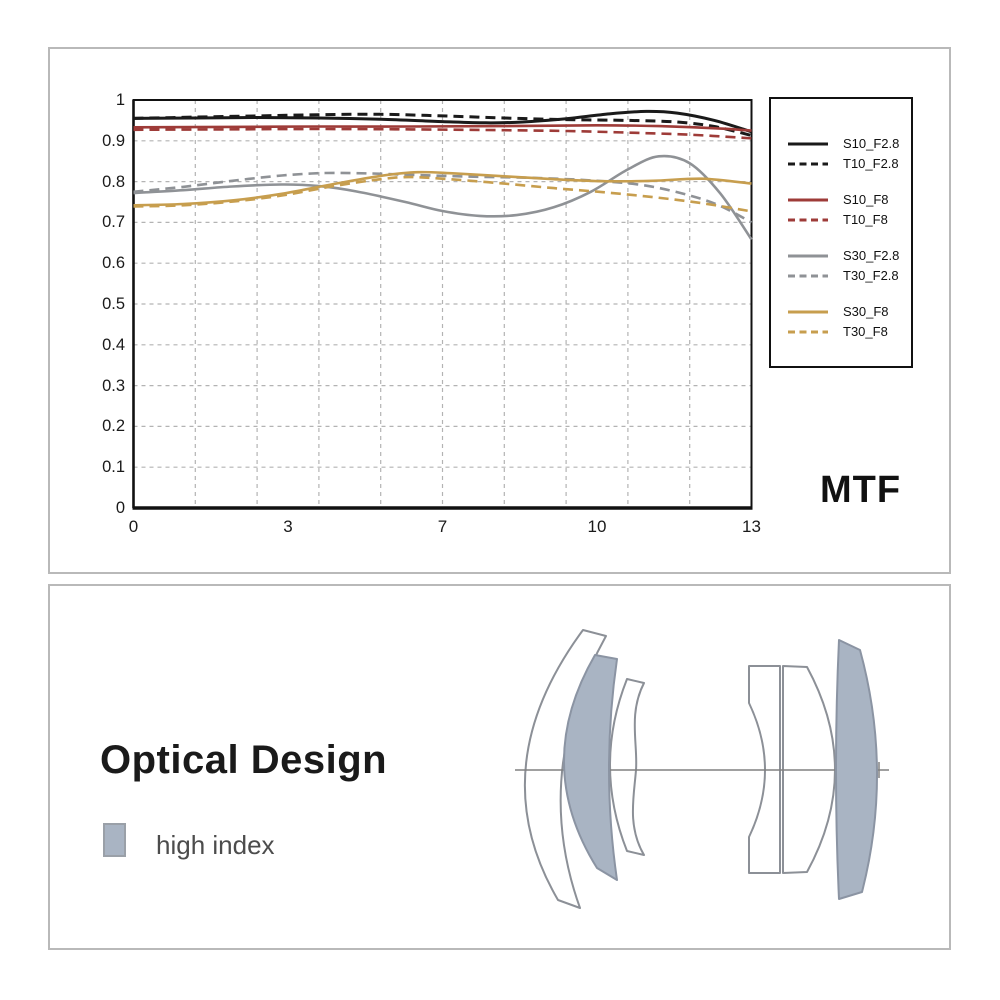 Image resolution: width=1000 pixels, height=1000 pixels. What do you see at coordinates (442, 526) in the screenshot?
I see `x-tick-7: 7` at bounding box center [442, 526].